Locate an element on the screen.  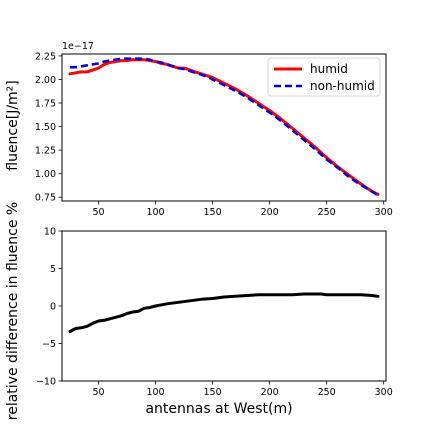
y-tick-label: 2.25 is located at coordinates (45, 56).